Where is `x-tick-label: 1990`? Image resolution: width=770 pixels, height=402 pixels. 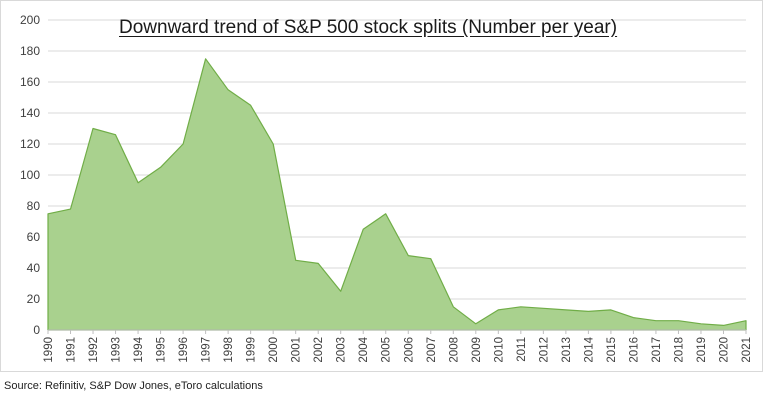 x-tick-label: 1990 is located at coordinates (49, 350).